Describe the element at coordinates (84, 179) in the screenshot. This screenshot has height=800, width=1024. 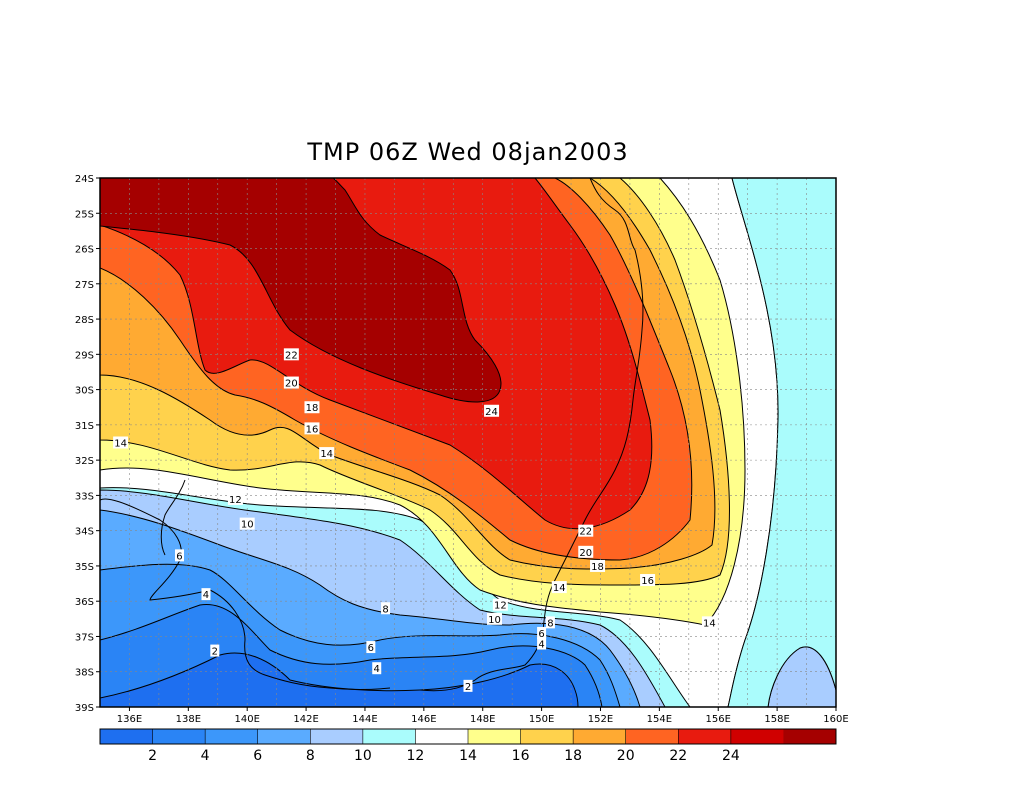
I see `lat-tick-label: 24S` at that location.